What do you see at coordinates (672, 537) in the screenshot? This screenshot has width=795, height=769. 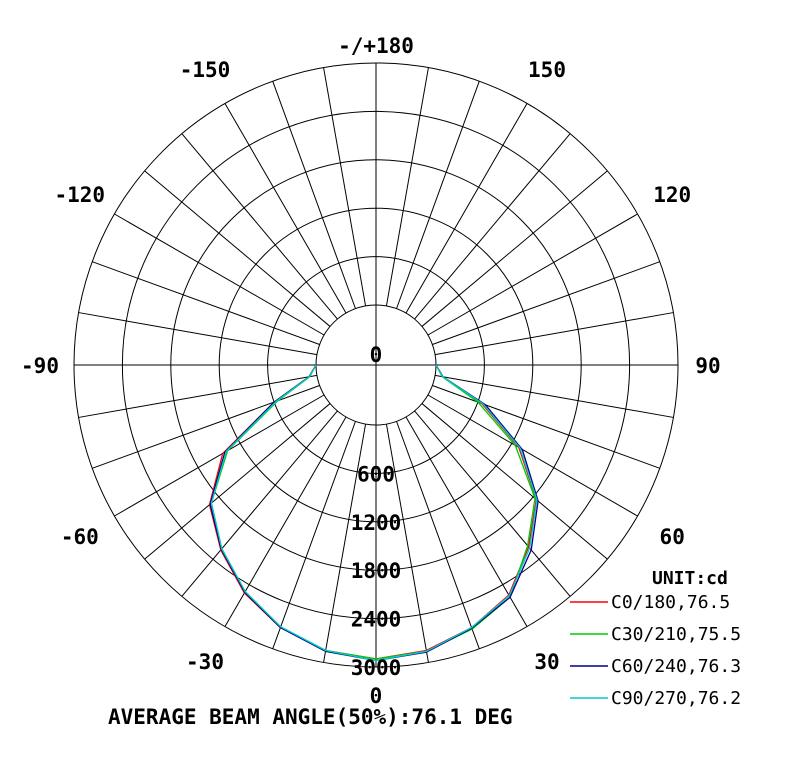 I see `angle-label: 60` at bounding box center [672, 537].